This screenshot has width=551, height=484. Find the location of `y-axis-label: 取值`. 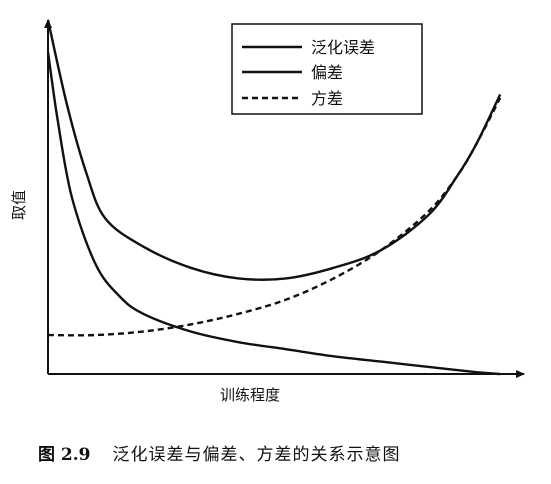

y-axis-label: 取值 is located at coordinates (19, 205).